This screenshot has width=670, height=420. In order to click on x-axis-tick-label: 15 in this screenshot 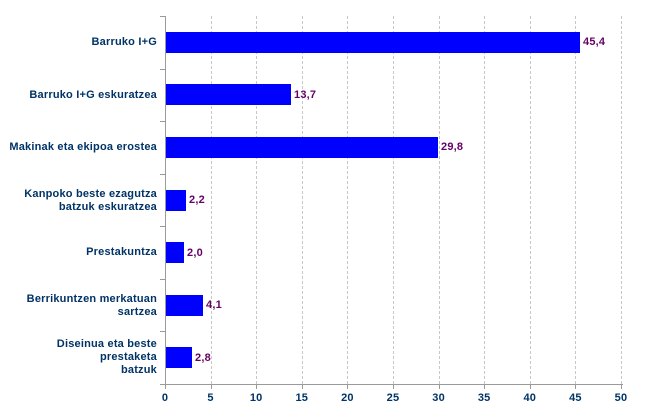, I will do `click(302, 398)`.